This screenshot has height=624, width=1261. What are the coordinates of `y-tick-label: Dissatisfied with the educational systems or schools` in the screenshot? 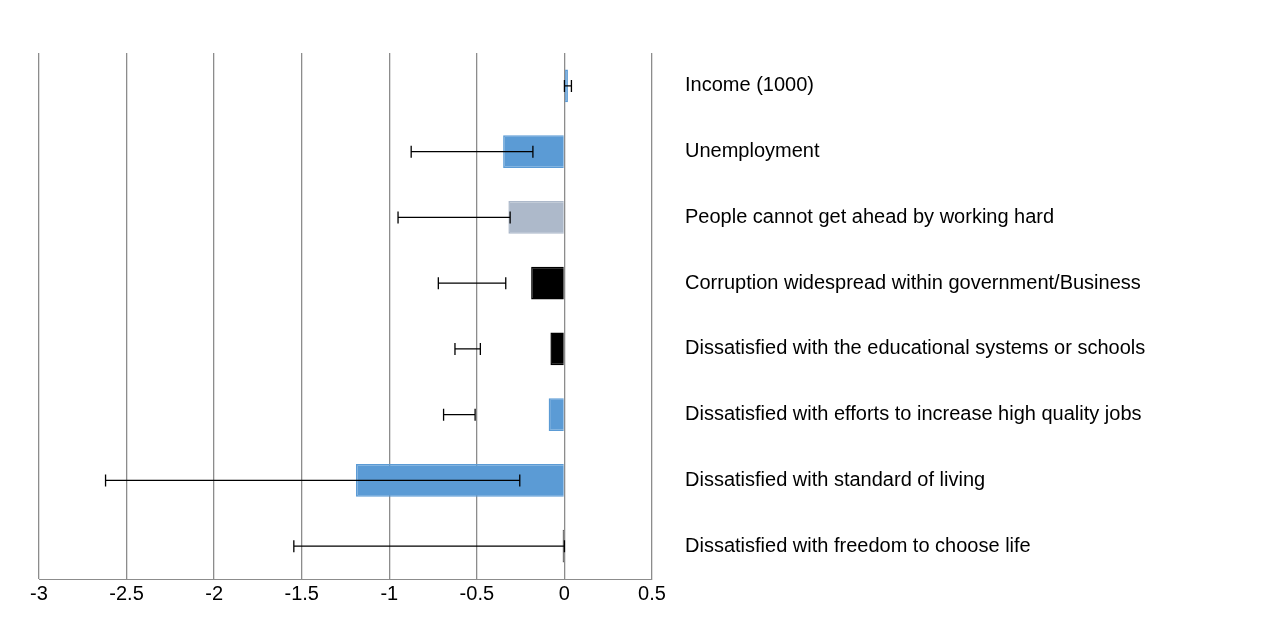 It's located at (915, 347).